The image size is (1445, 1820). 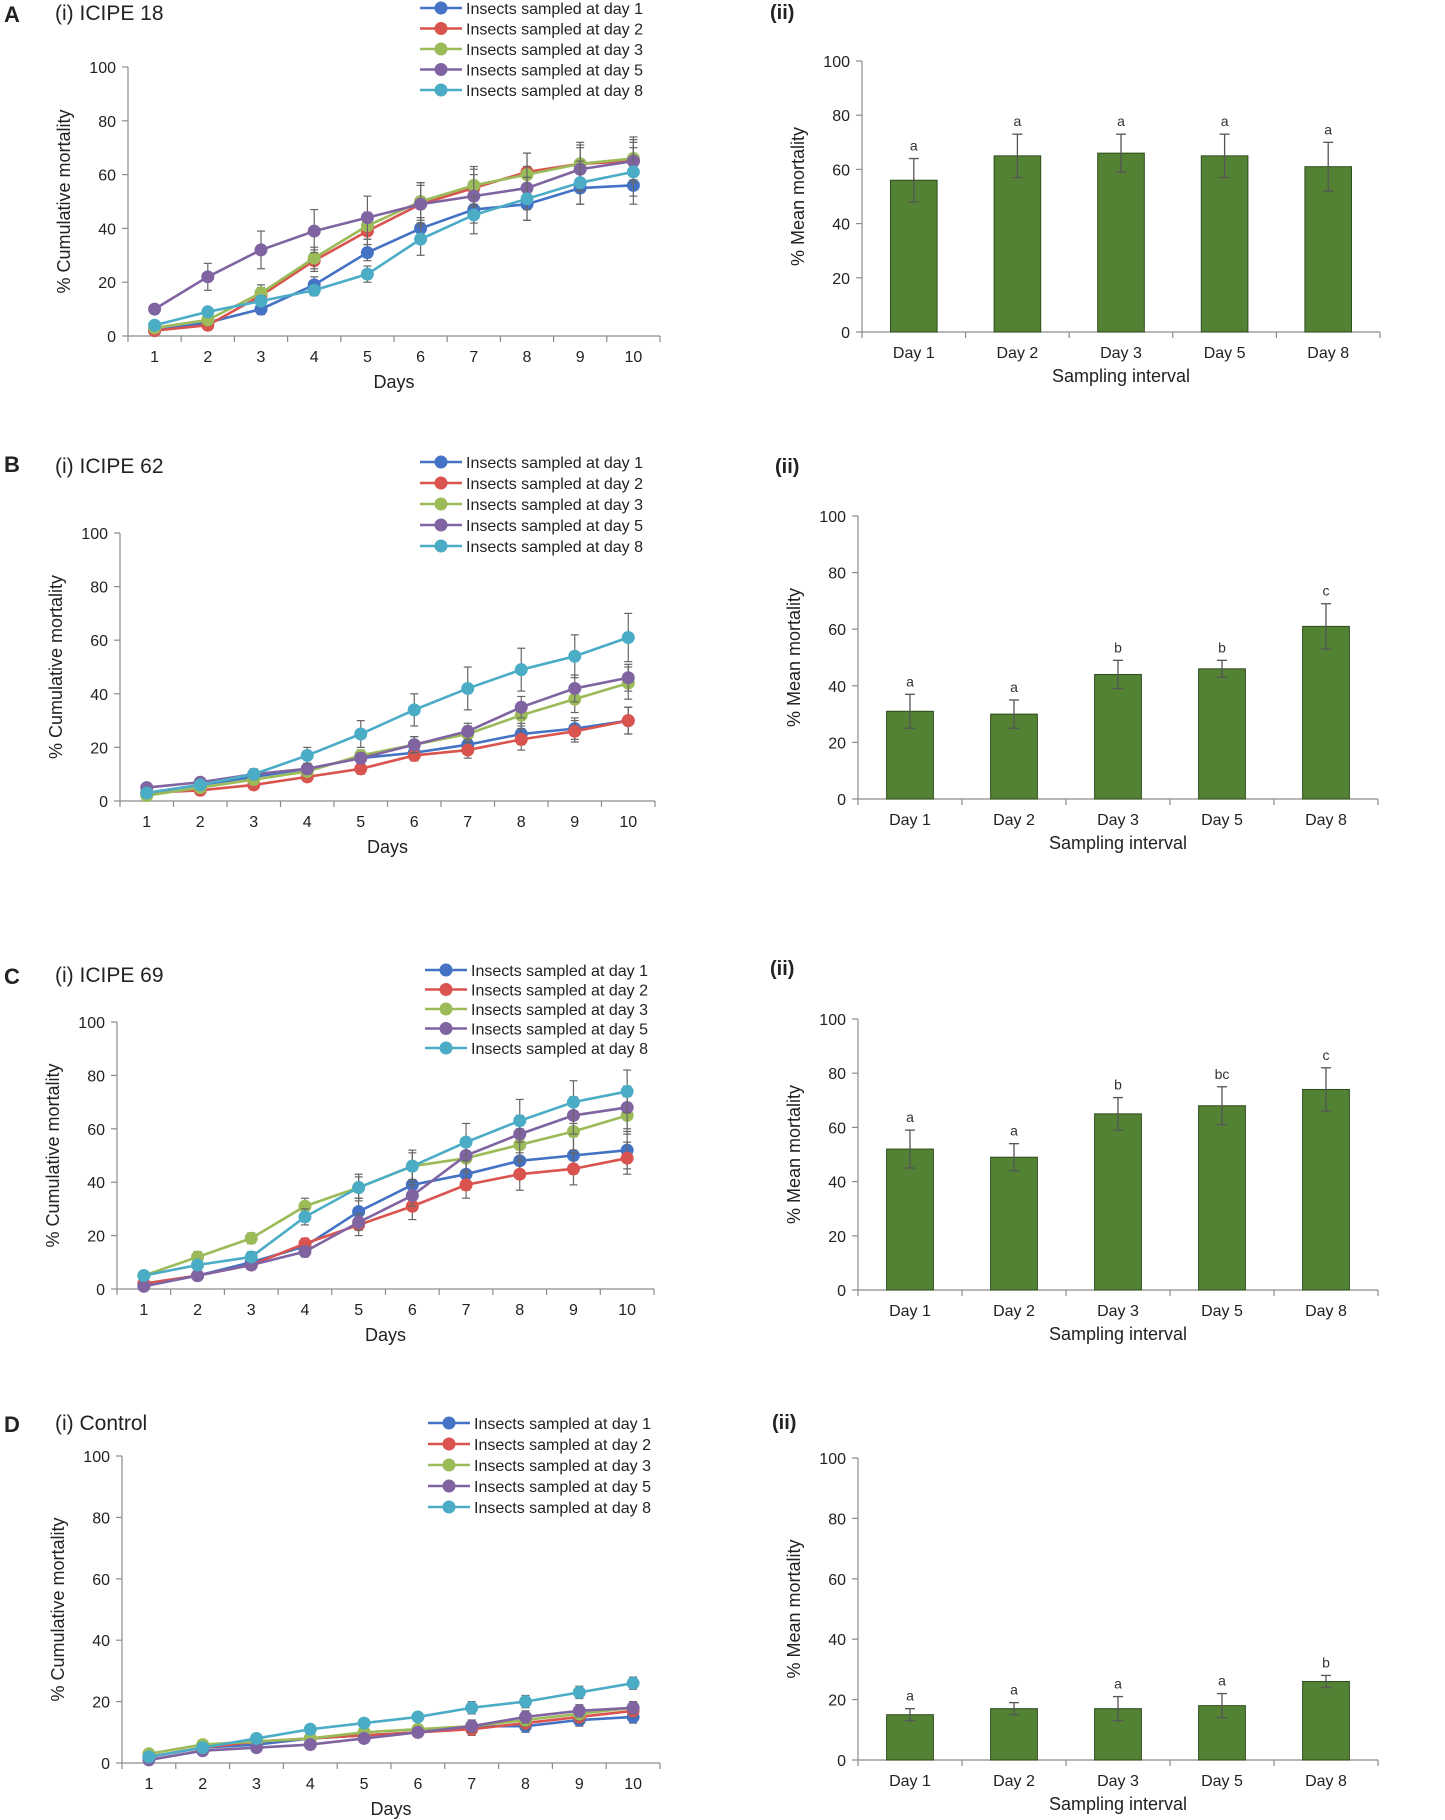 I want to click on x-tick-label: 3, so click(x=261, y=357).